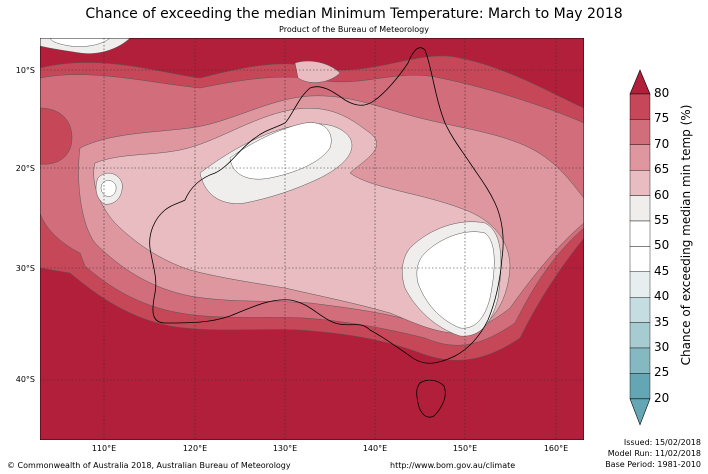  Describe the element at coordinates (662, 118) in the screenshot. I see `colorbar-tick-label: 75` at that location.